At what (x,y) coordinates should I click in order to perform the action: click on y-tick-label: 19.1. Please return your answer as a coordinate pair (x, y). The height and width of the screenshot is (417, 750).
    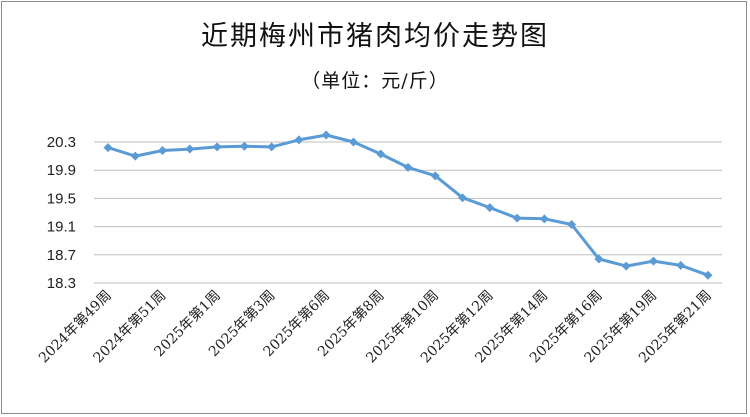
    Looking at the image, I should click on (61, 227).